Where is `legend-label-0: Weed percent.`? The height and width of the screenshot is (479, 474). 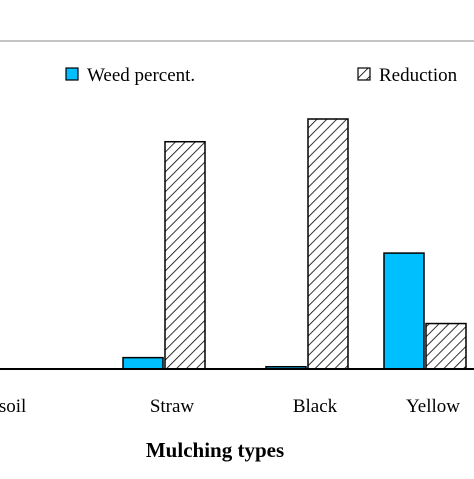 legend-label-0: Weed percent. is located at coordinates (141, 75).